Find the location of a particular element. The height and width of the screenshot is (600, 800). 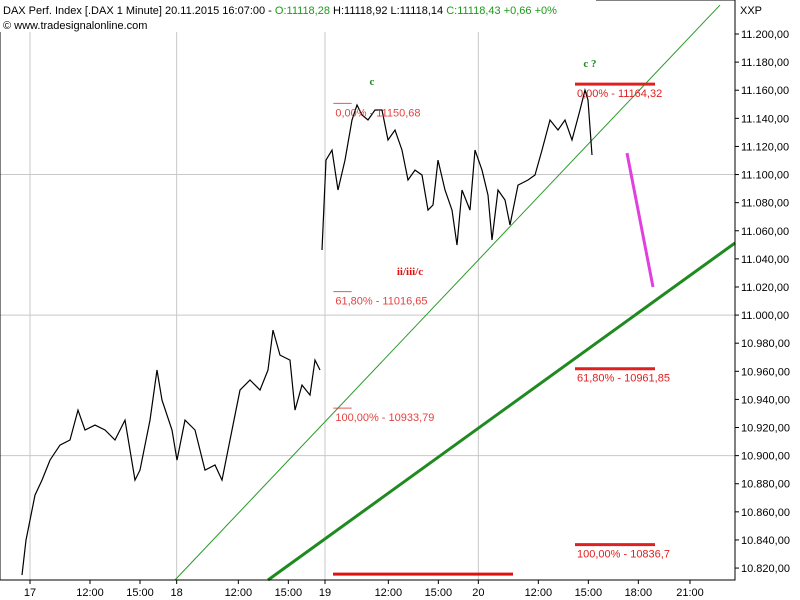

x-tick-label: 18 is located at coordinates (177, 593).